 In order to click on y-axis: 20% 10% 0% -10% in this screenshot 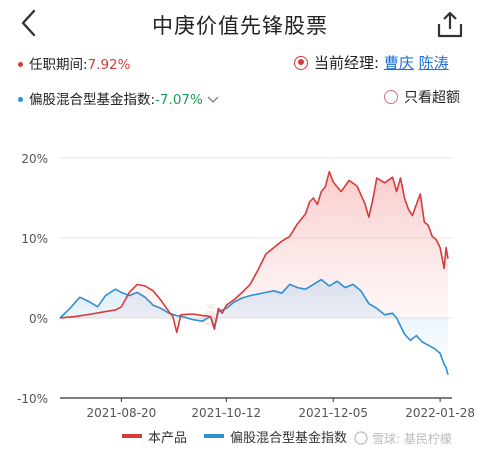, I will do `click(32, 279)`.